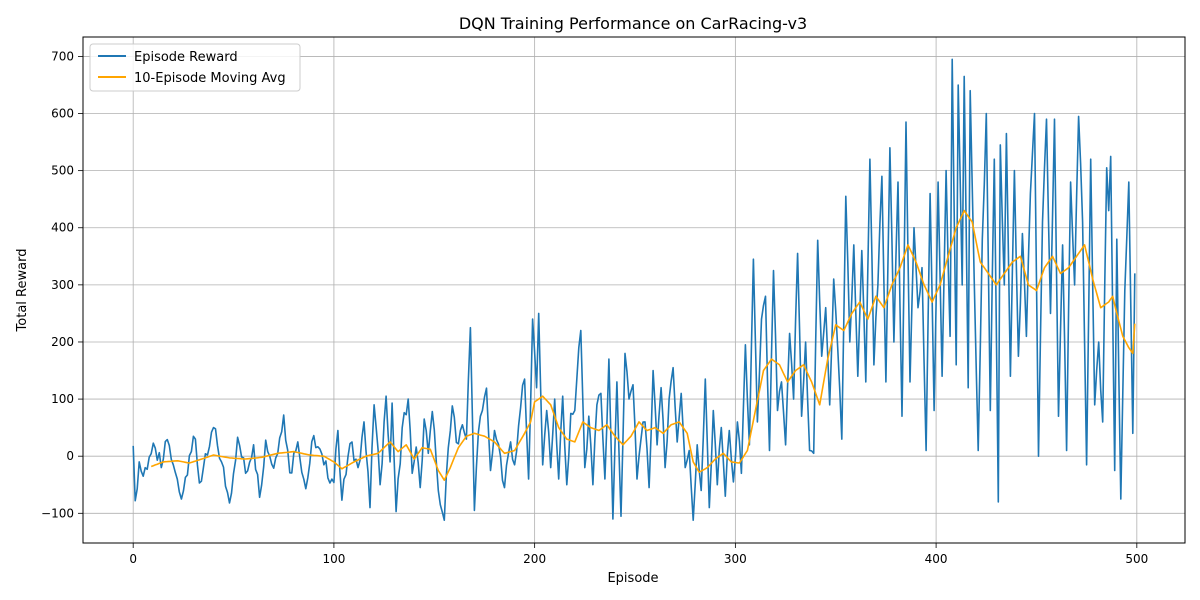 This screenshot has height=600, width=1200. I want to click on x-axis-ticks: 0 100 200 300 400 500, so click(638, 554).